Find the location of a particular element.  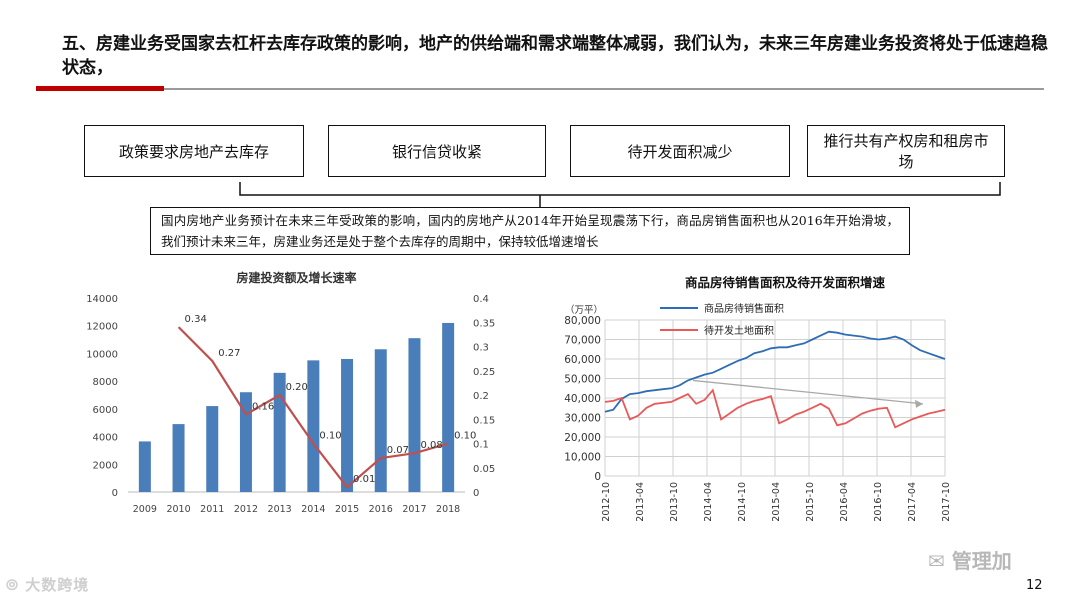

chart1-growth-line is located at coordinates (313, 407).